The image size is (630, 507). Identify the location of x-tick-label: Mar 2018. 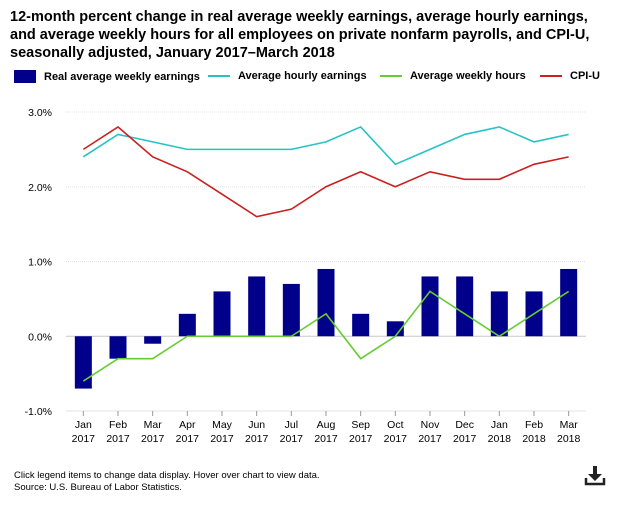
(569, 432).